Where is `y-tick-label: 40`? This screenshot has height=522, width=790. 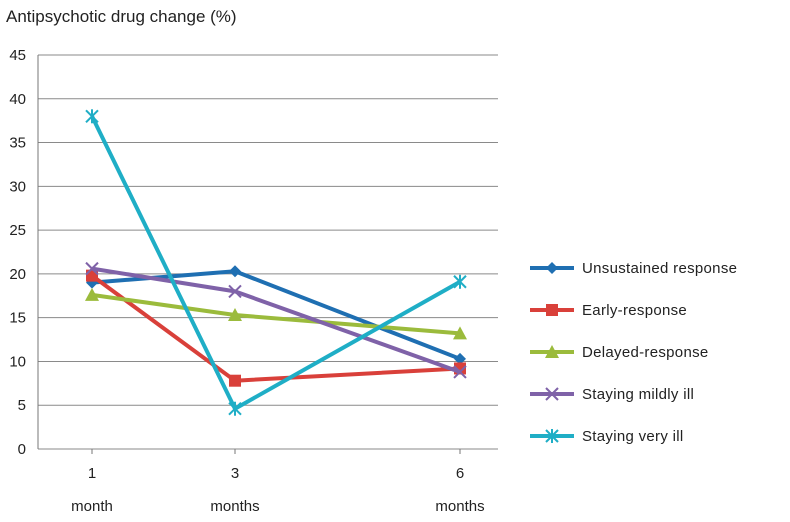
y-tick-label: 40 is located at coordinates (17, 99).